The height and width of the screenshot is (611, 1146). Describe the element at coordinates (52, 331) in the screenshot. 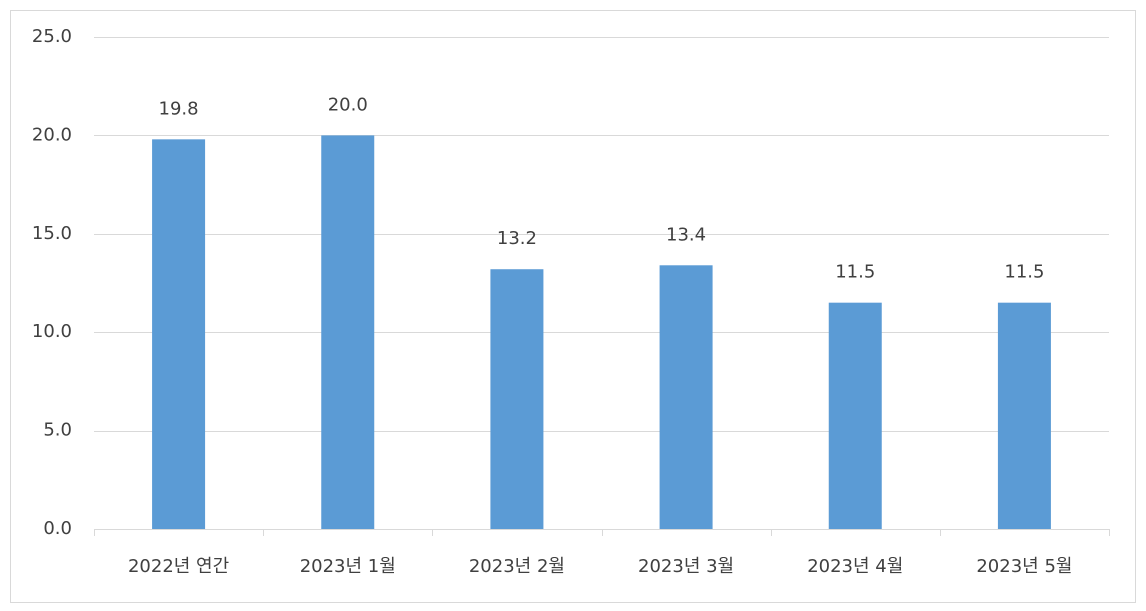

I see `y-tick-label: 10.0` at that location.